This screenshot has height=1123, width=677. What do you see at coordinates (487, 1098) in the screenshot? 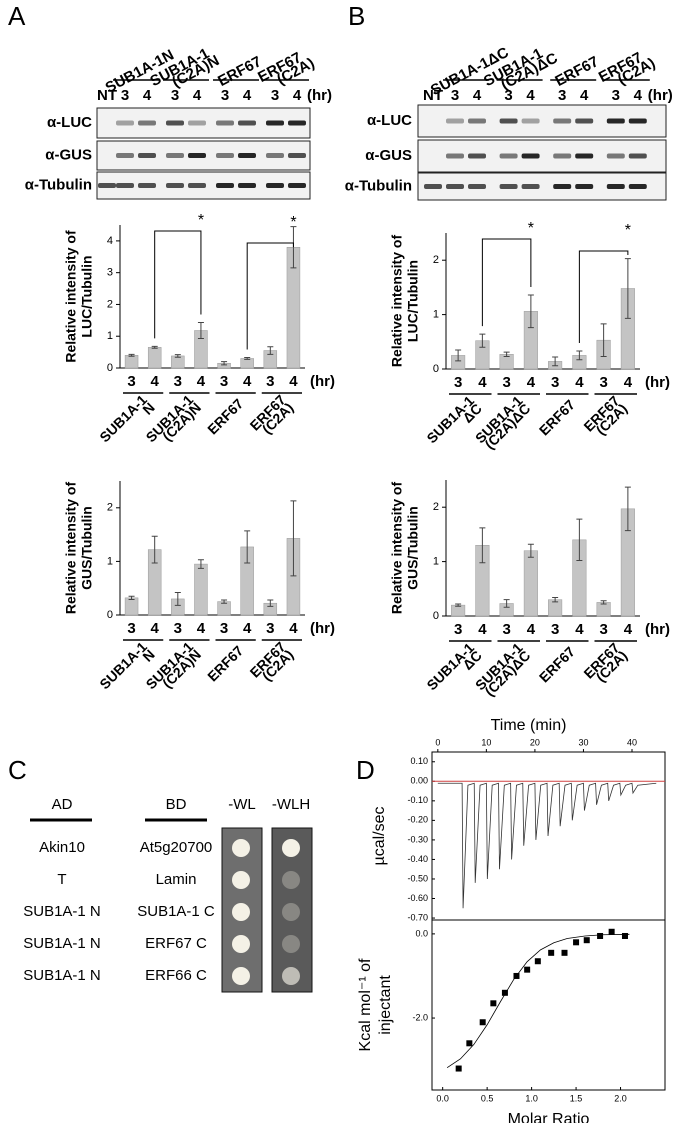
I see `x-tick-label: 0.5` at bounding box center [487, 1098].